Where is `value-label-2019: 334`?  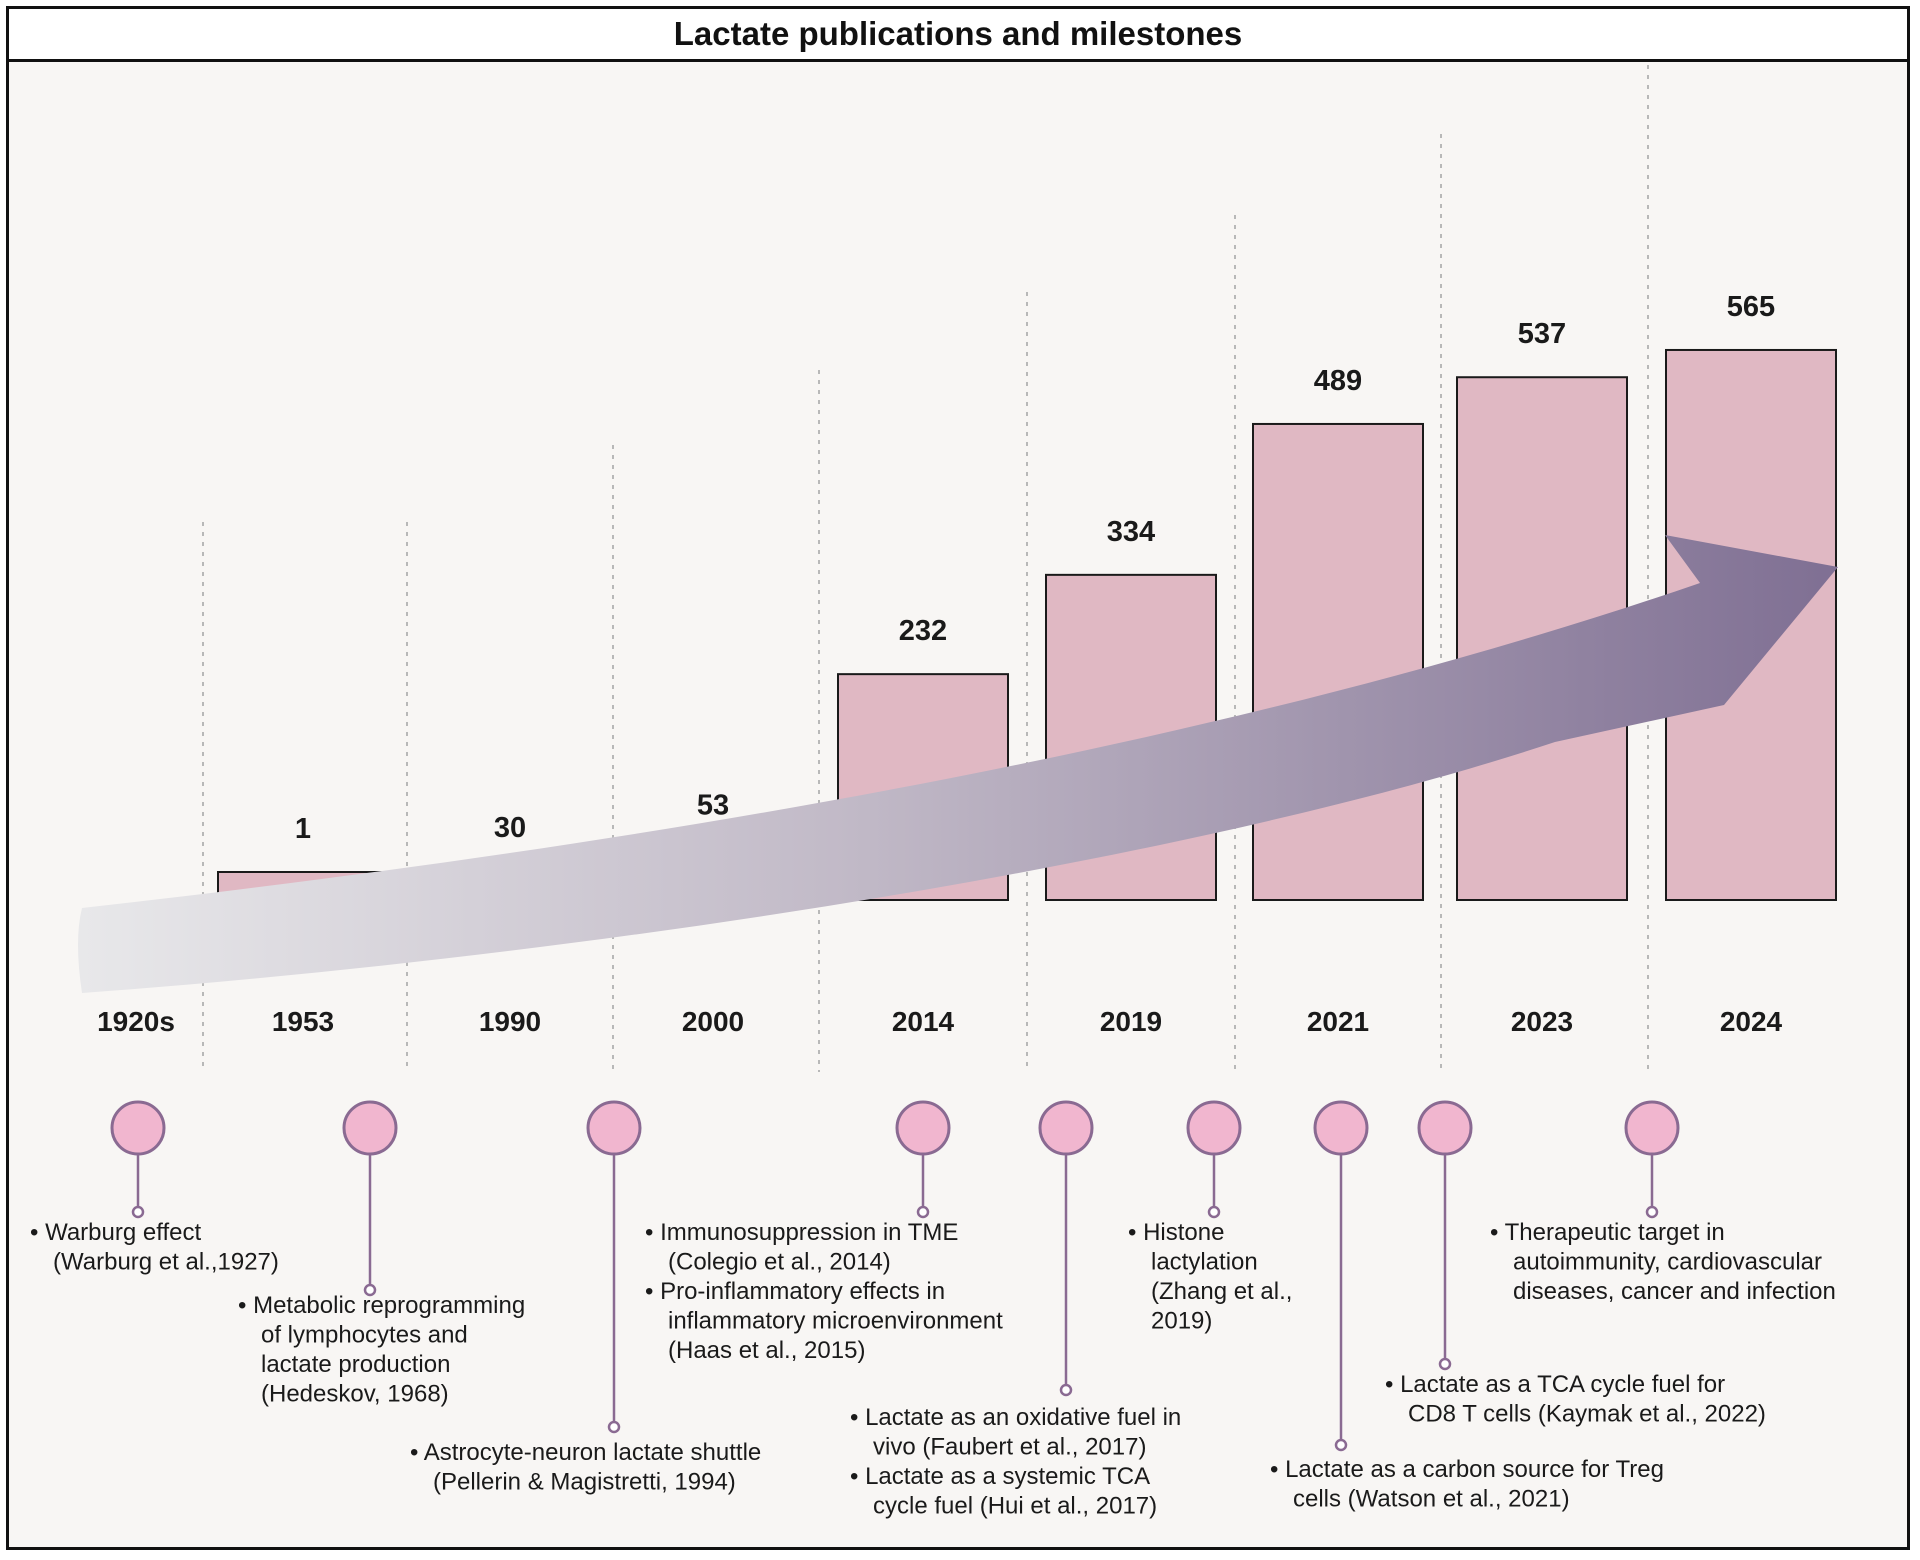 value-label-2019: 334 is located at coordinates (1131, 532).